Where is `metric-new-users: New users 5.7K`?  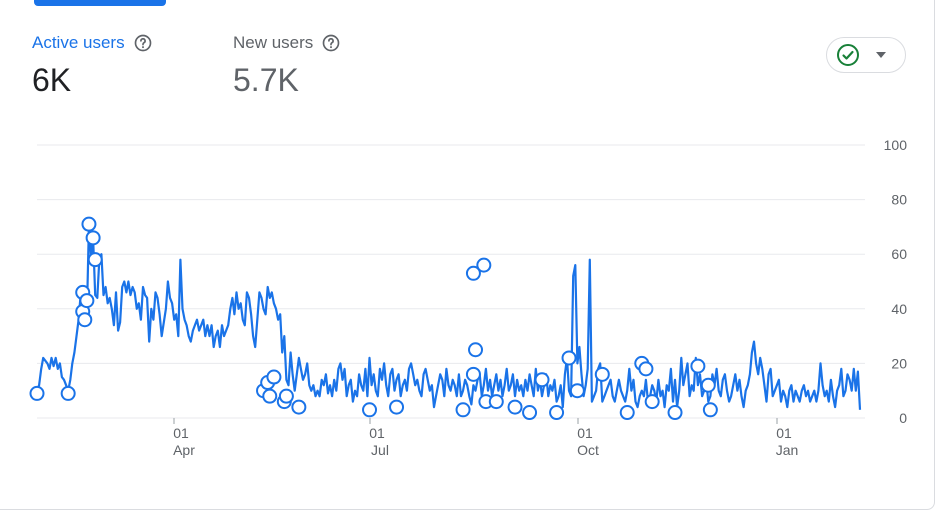
metric-new-users: New users 5.7K is located at coordinates (287, 64).